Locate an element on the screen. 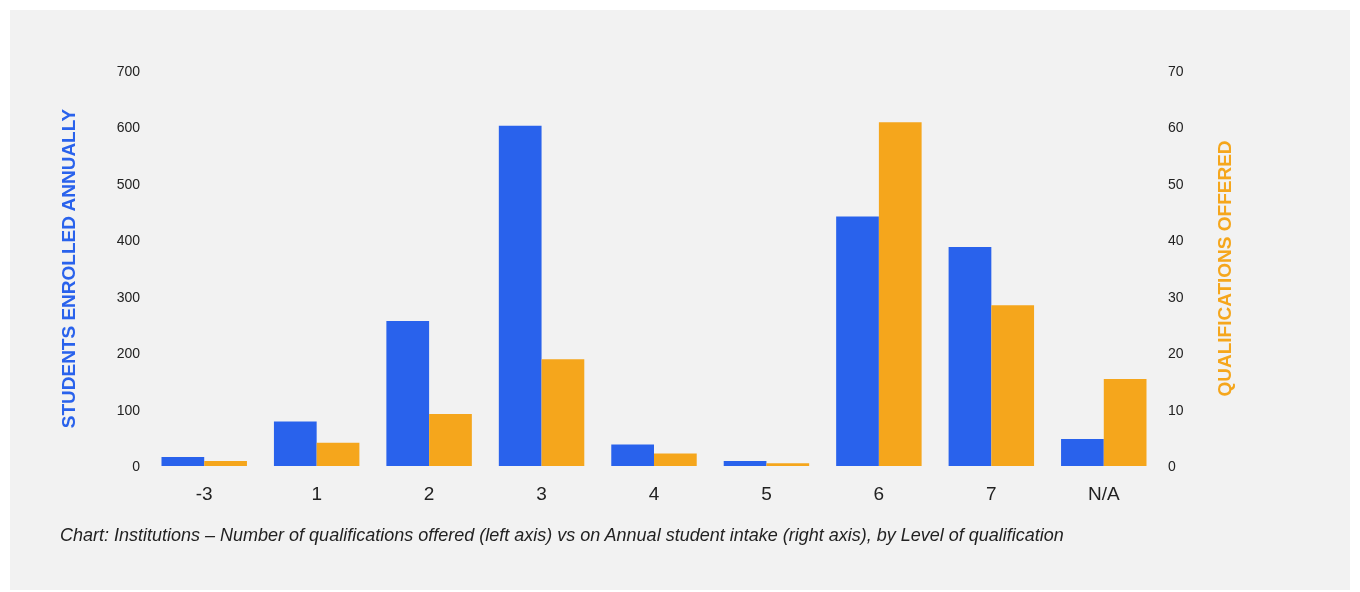 Image resolution: width=1360 pixels, height=592 pixels. y-tick-label: 500 is located at coordinates (128, 183).